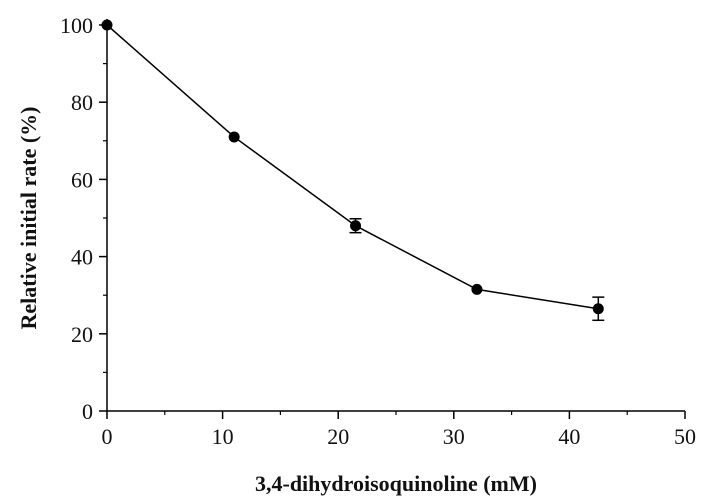  I want to click on x-tick-label: 30, so click(454, 436).